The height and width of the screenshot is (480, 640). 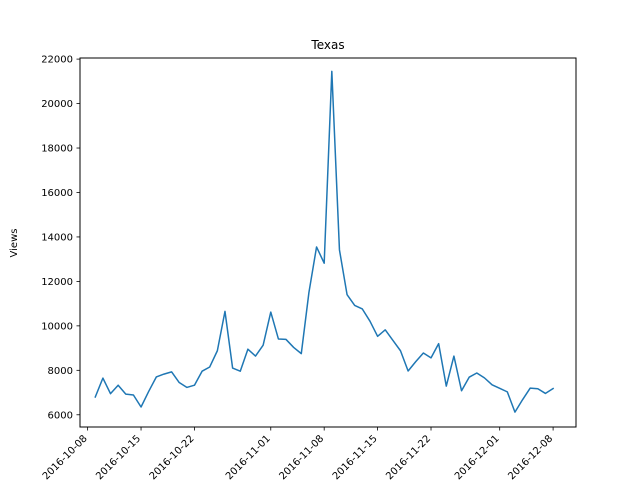 What do you see at coordinates (14, 243) in the screenshot?
I see `y-axis-label: Views` at bounding box center [14, 243].